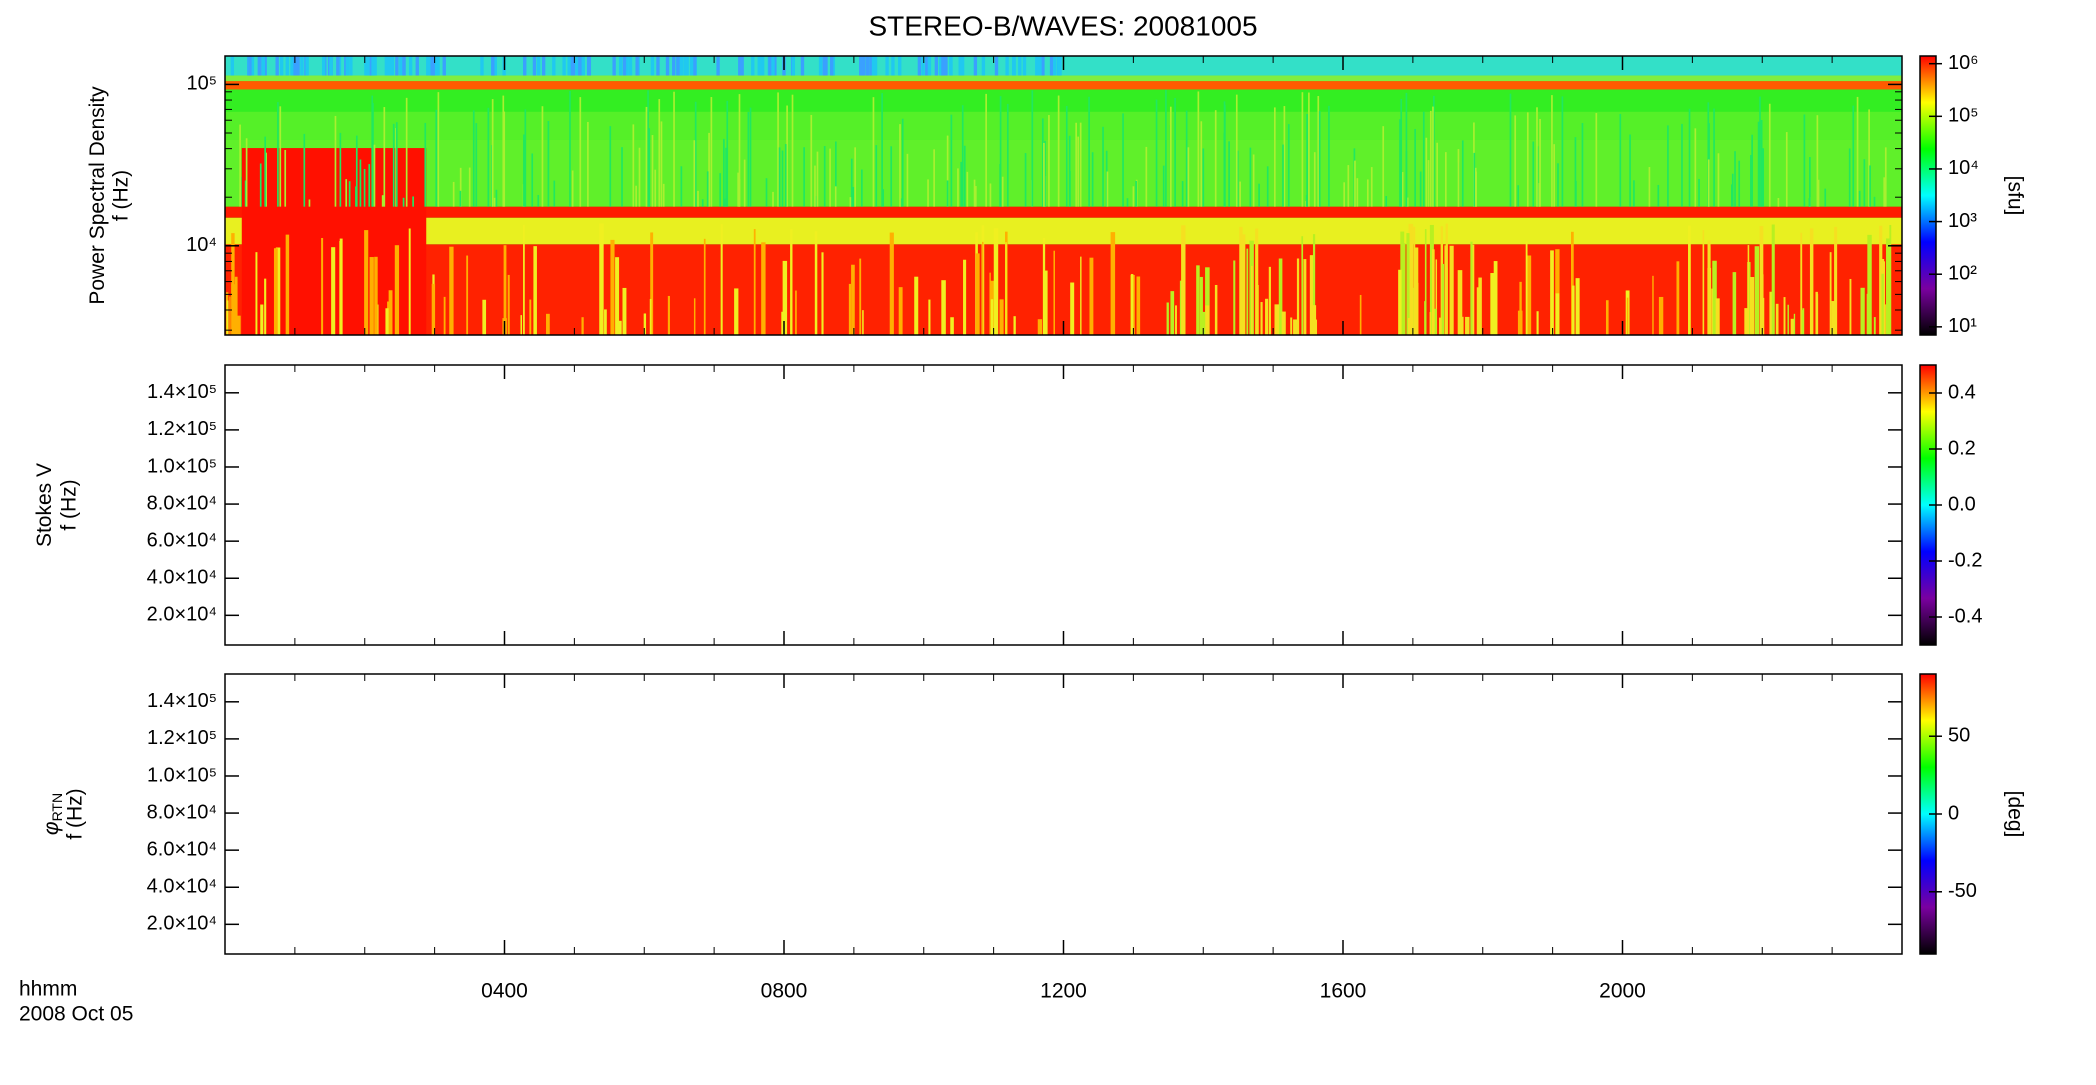 This screenshot has width=2096, height=1085. What do you see at coordinates (75, 813) in the screenshot?
I see `y-label-2: f (Hz)` at bounding box center [75, 813].